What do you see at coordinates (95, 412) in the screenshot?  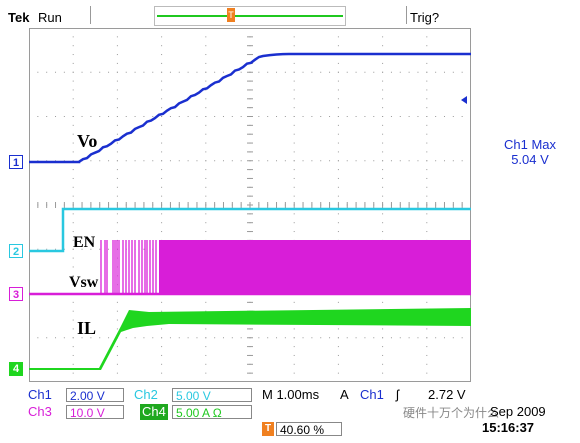 I see `ch3-scale: 10.0 V` at bounding box center [95, 412].